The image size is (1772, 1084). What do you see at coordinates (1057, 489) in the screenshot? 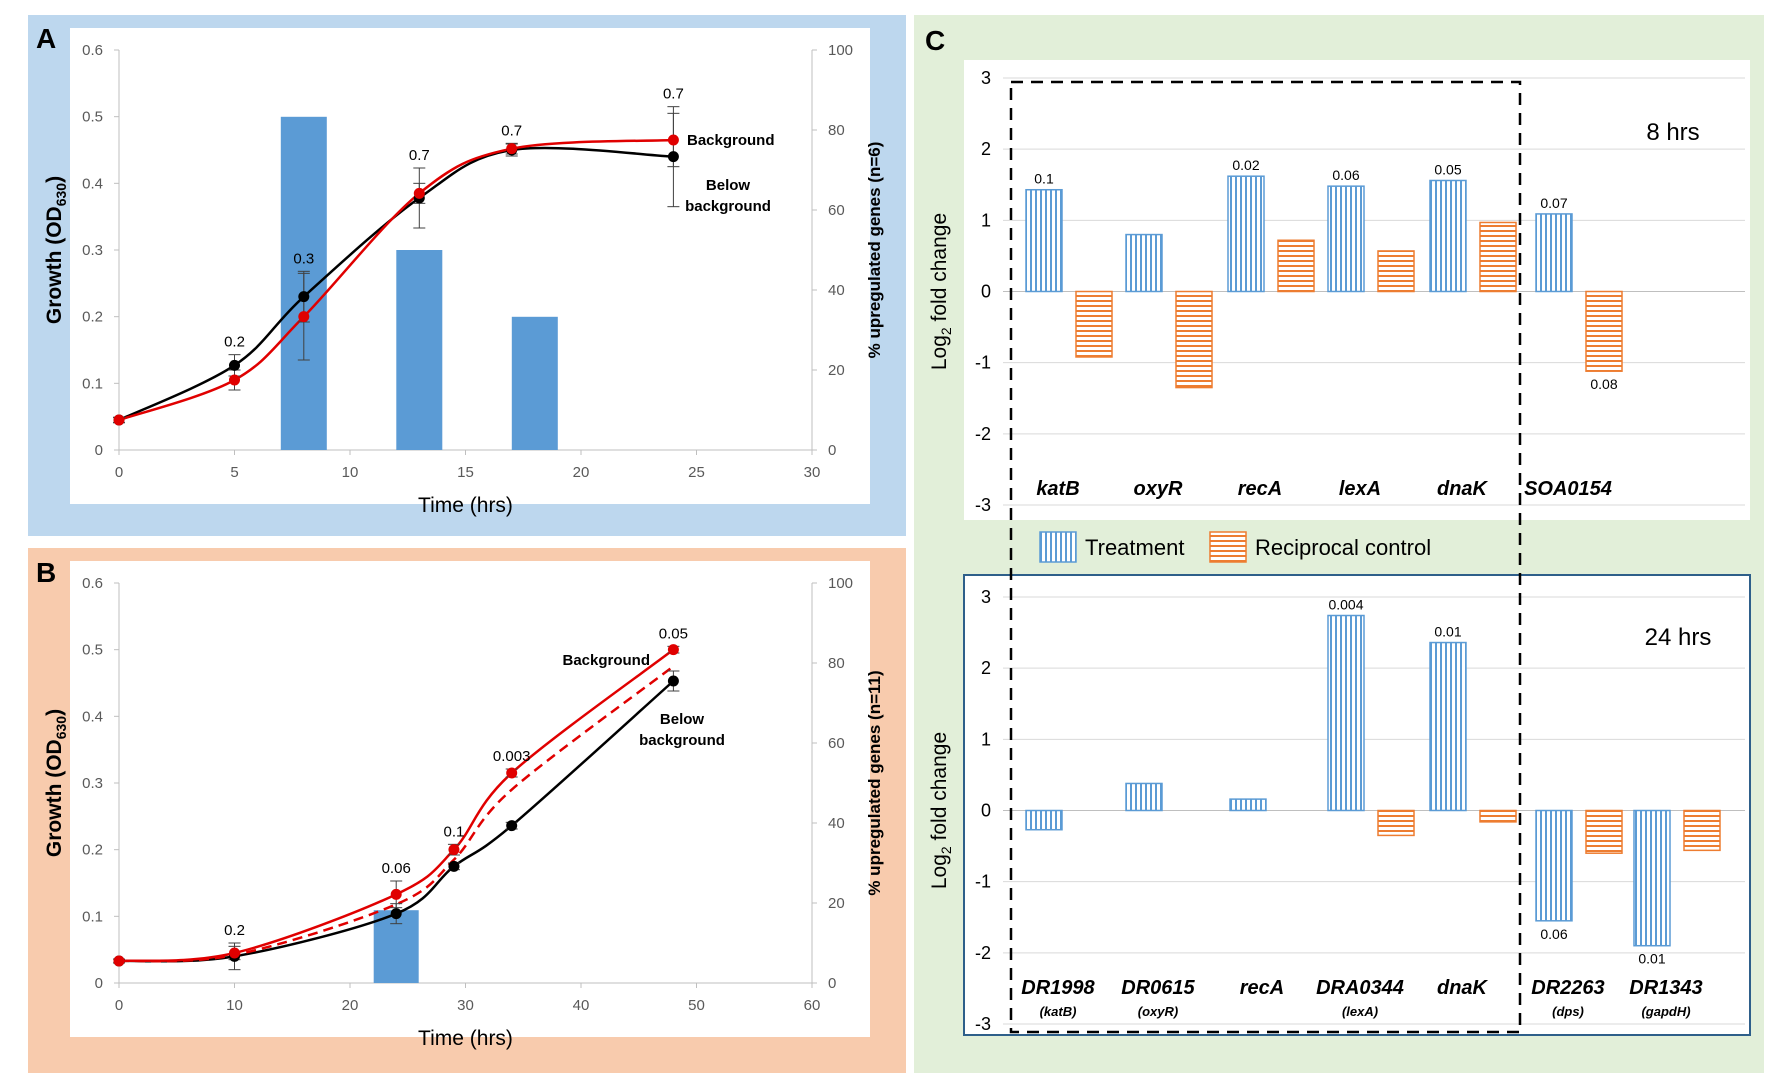
I see `category-label: katB` at bounding box center [1057, 489].